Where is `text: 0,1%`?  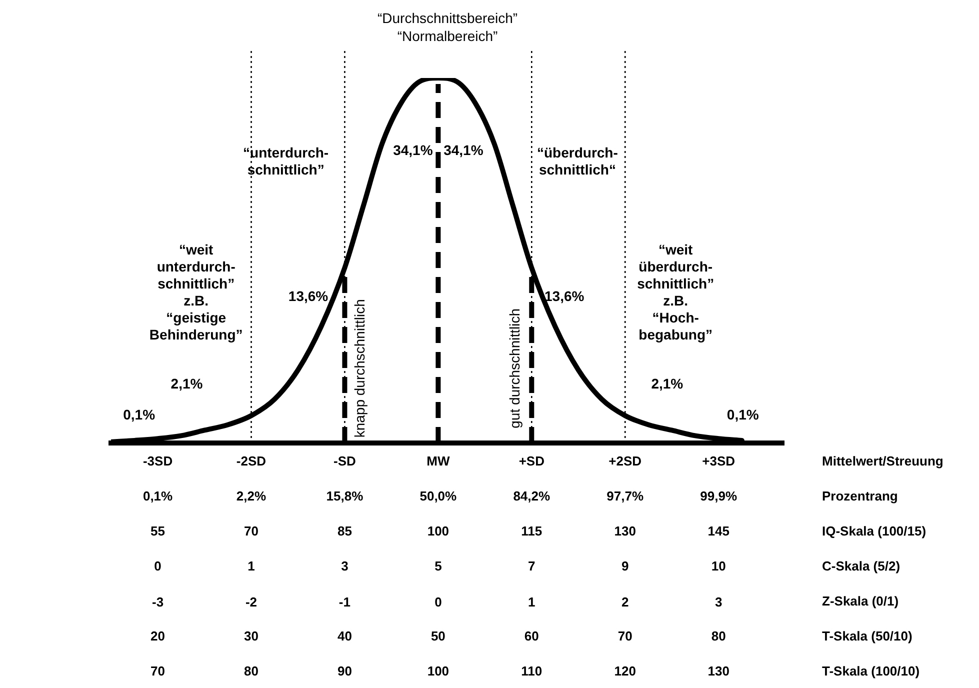
text: 0,1% is located at coordinates (158, 496).